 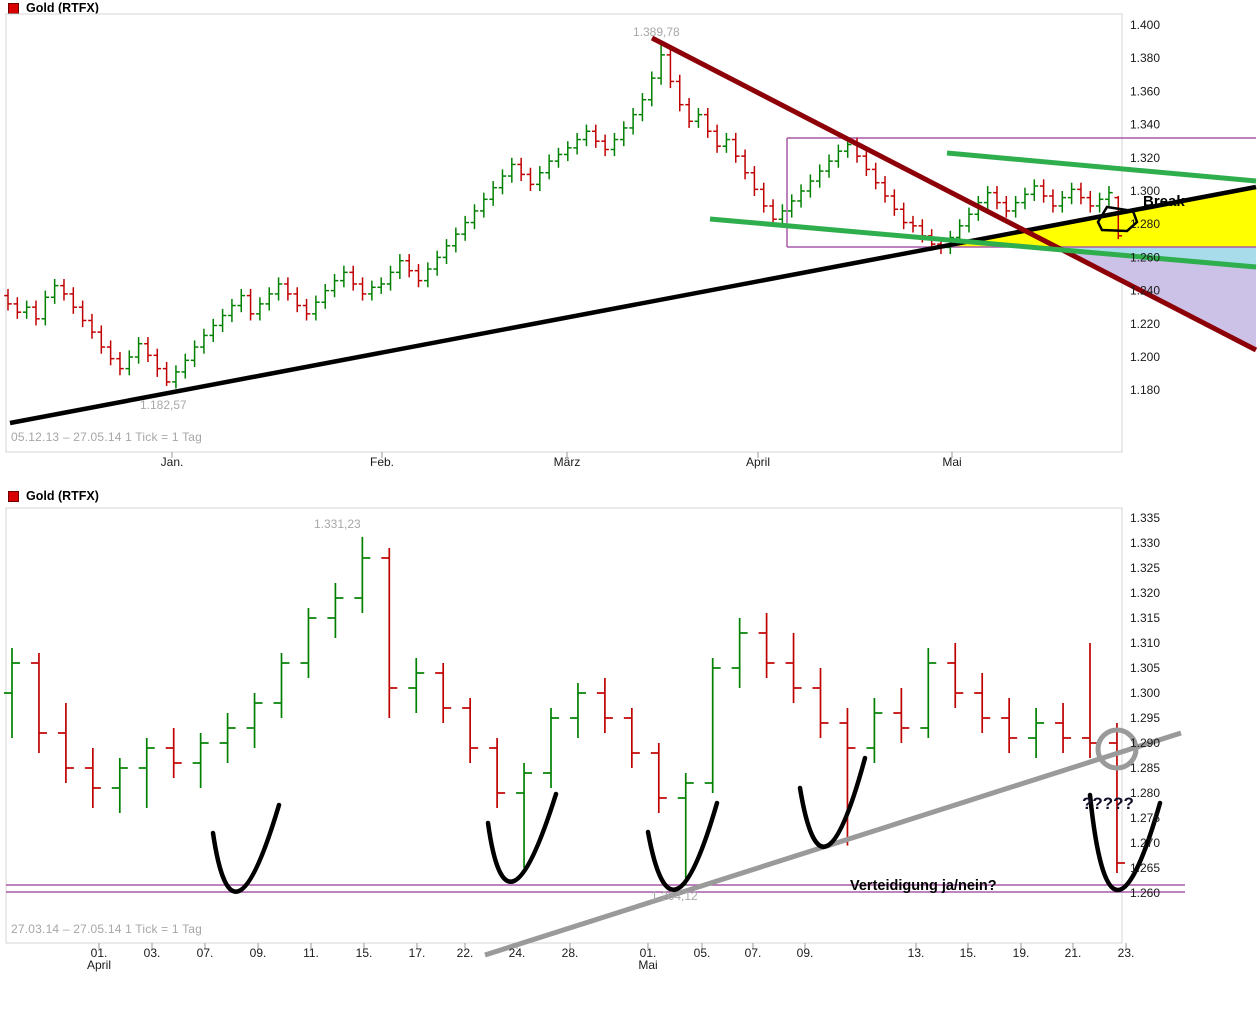 I want to click on x-axis-label: 15., so click(x=364, y=953).